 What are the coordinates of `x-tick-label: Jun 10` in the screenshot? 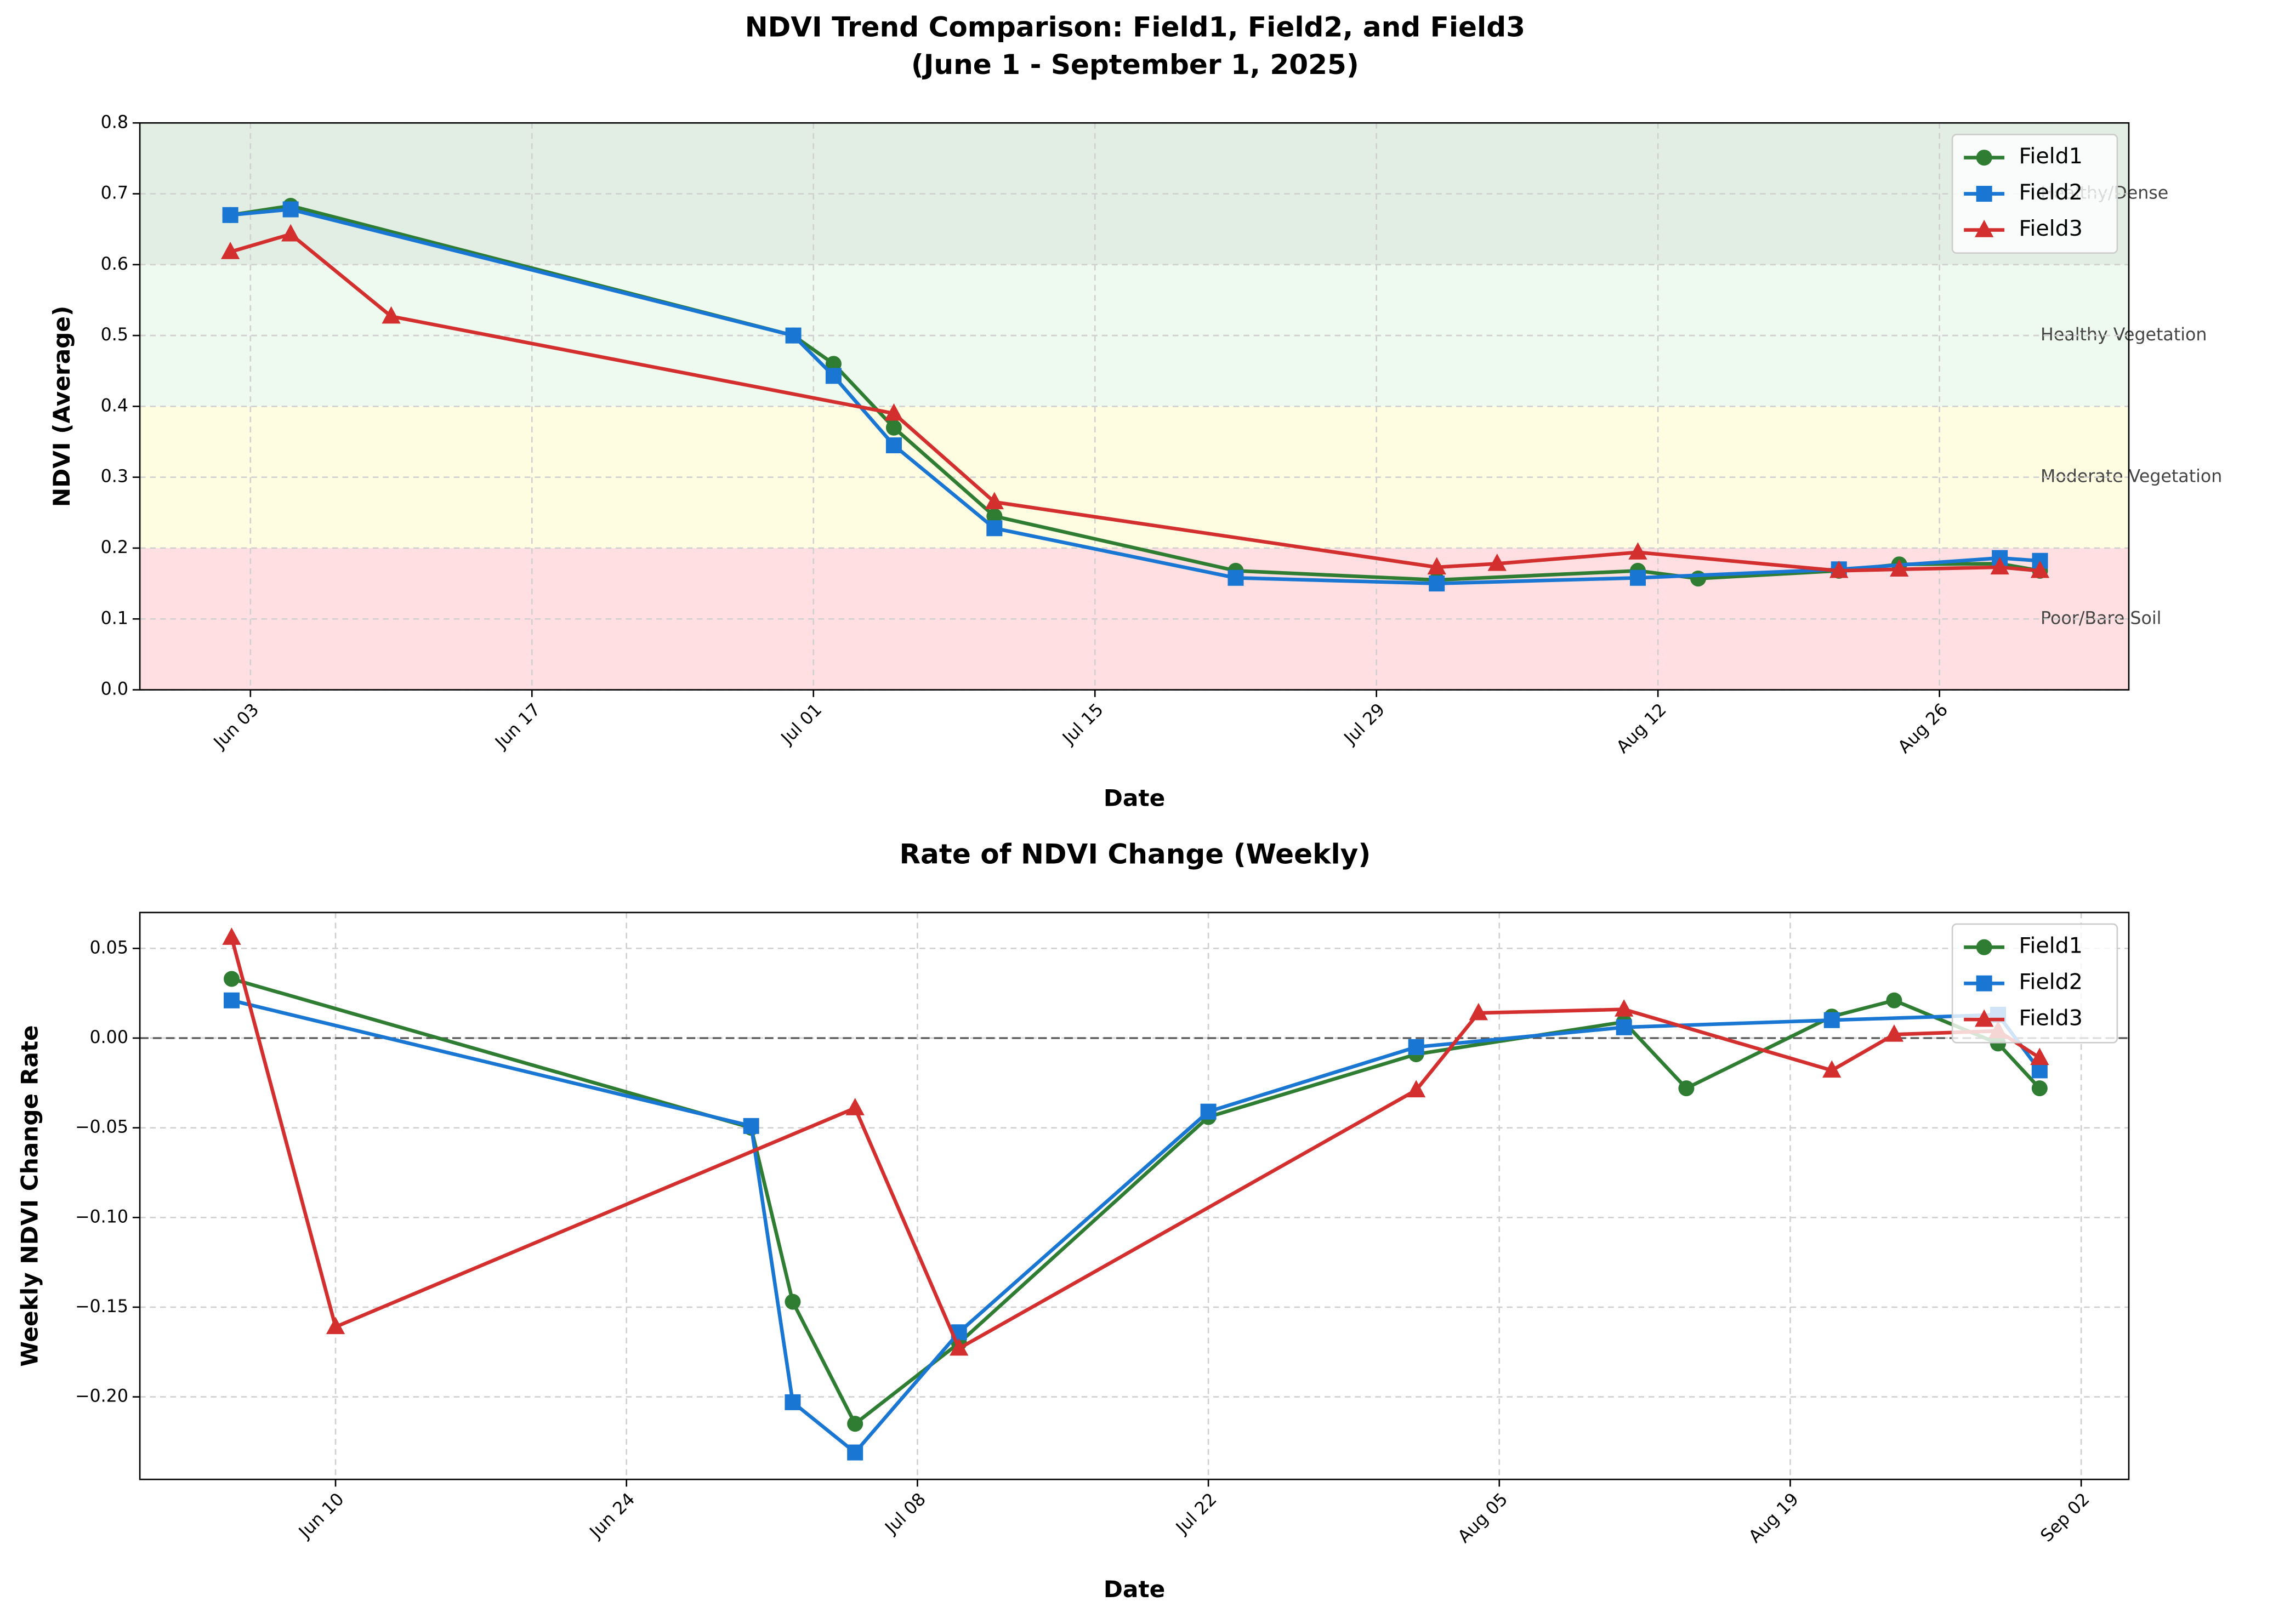 It's located at (321, 1515).